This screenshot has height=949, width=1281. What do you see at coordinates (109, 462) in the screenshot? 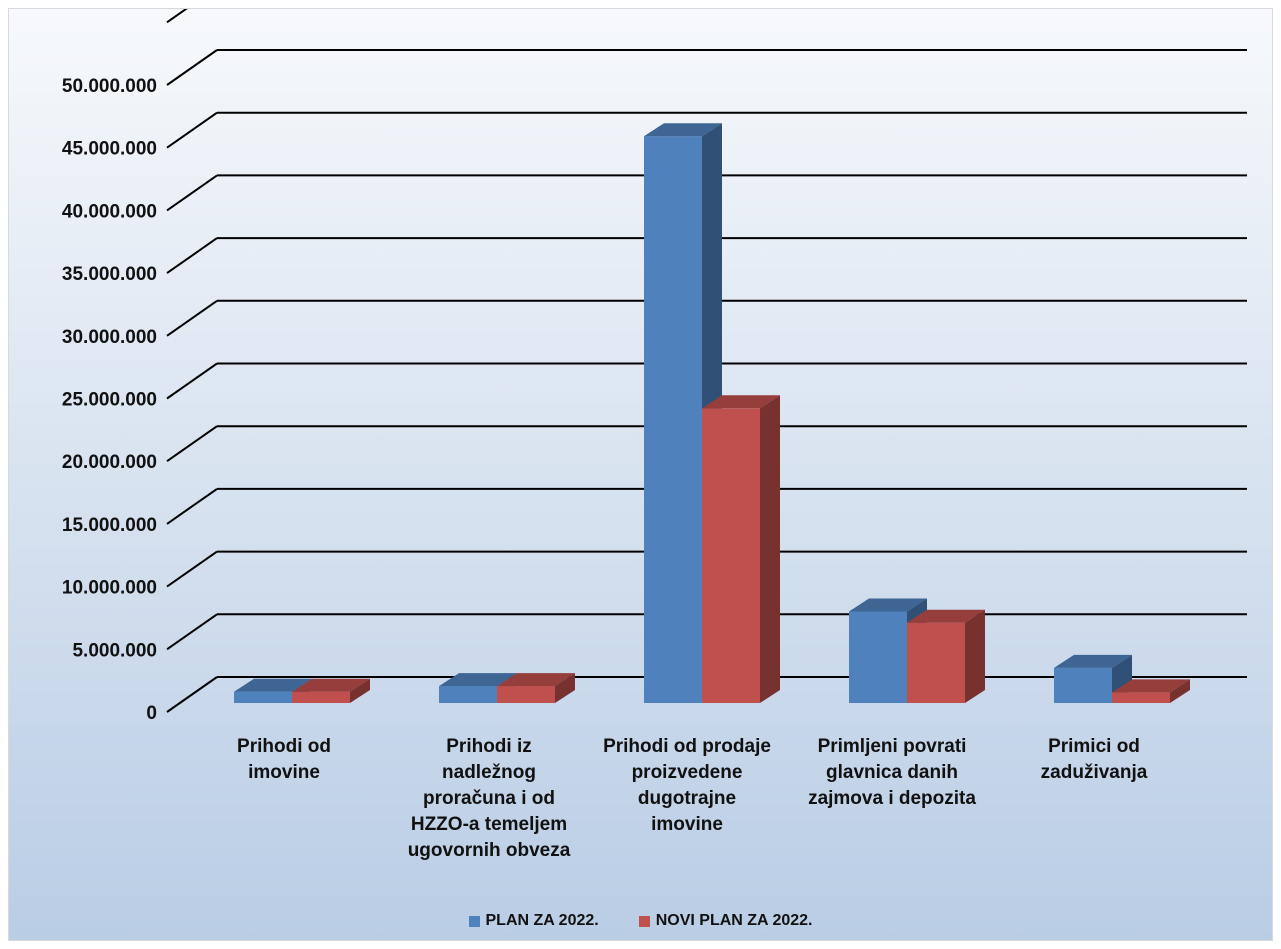
I see `y-tick-label: 20.000.000` at bounding box center [109, 462].